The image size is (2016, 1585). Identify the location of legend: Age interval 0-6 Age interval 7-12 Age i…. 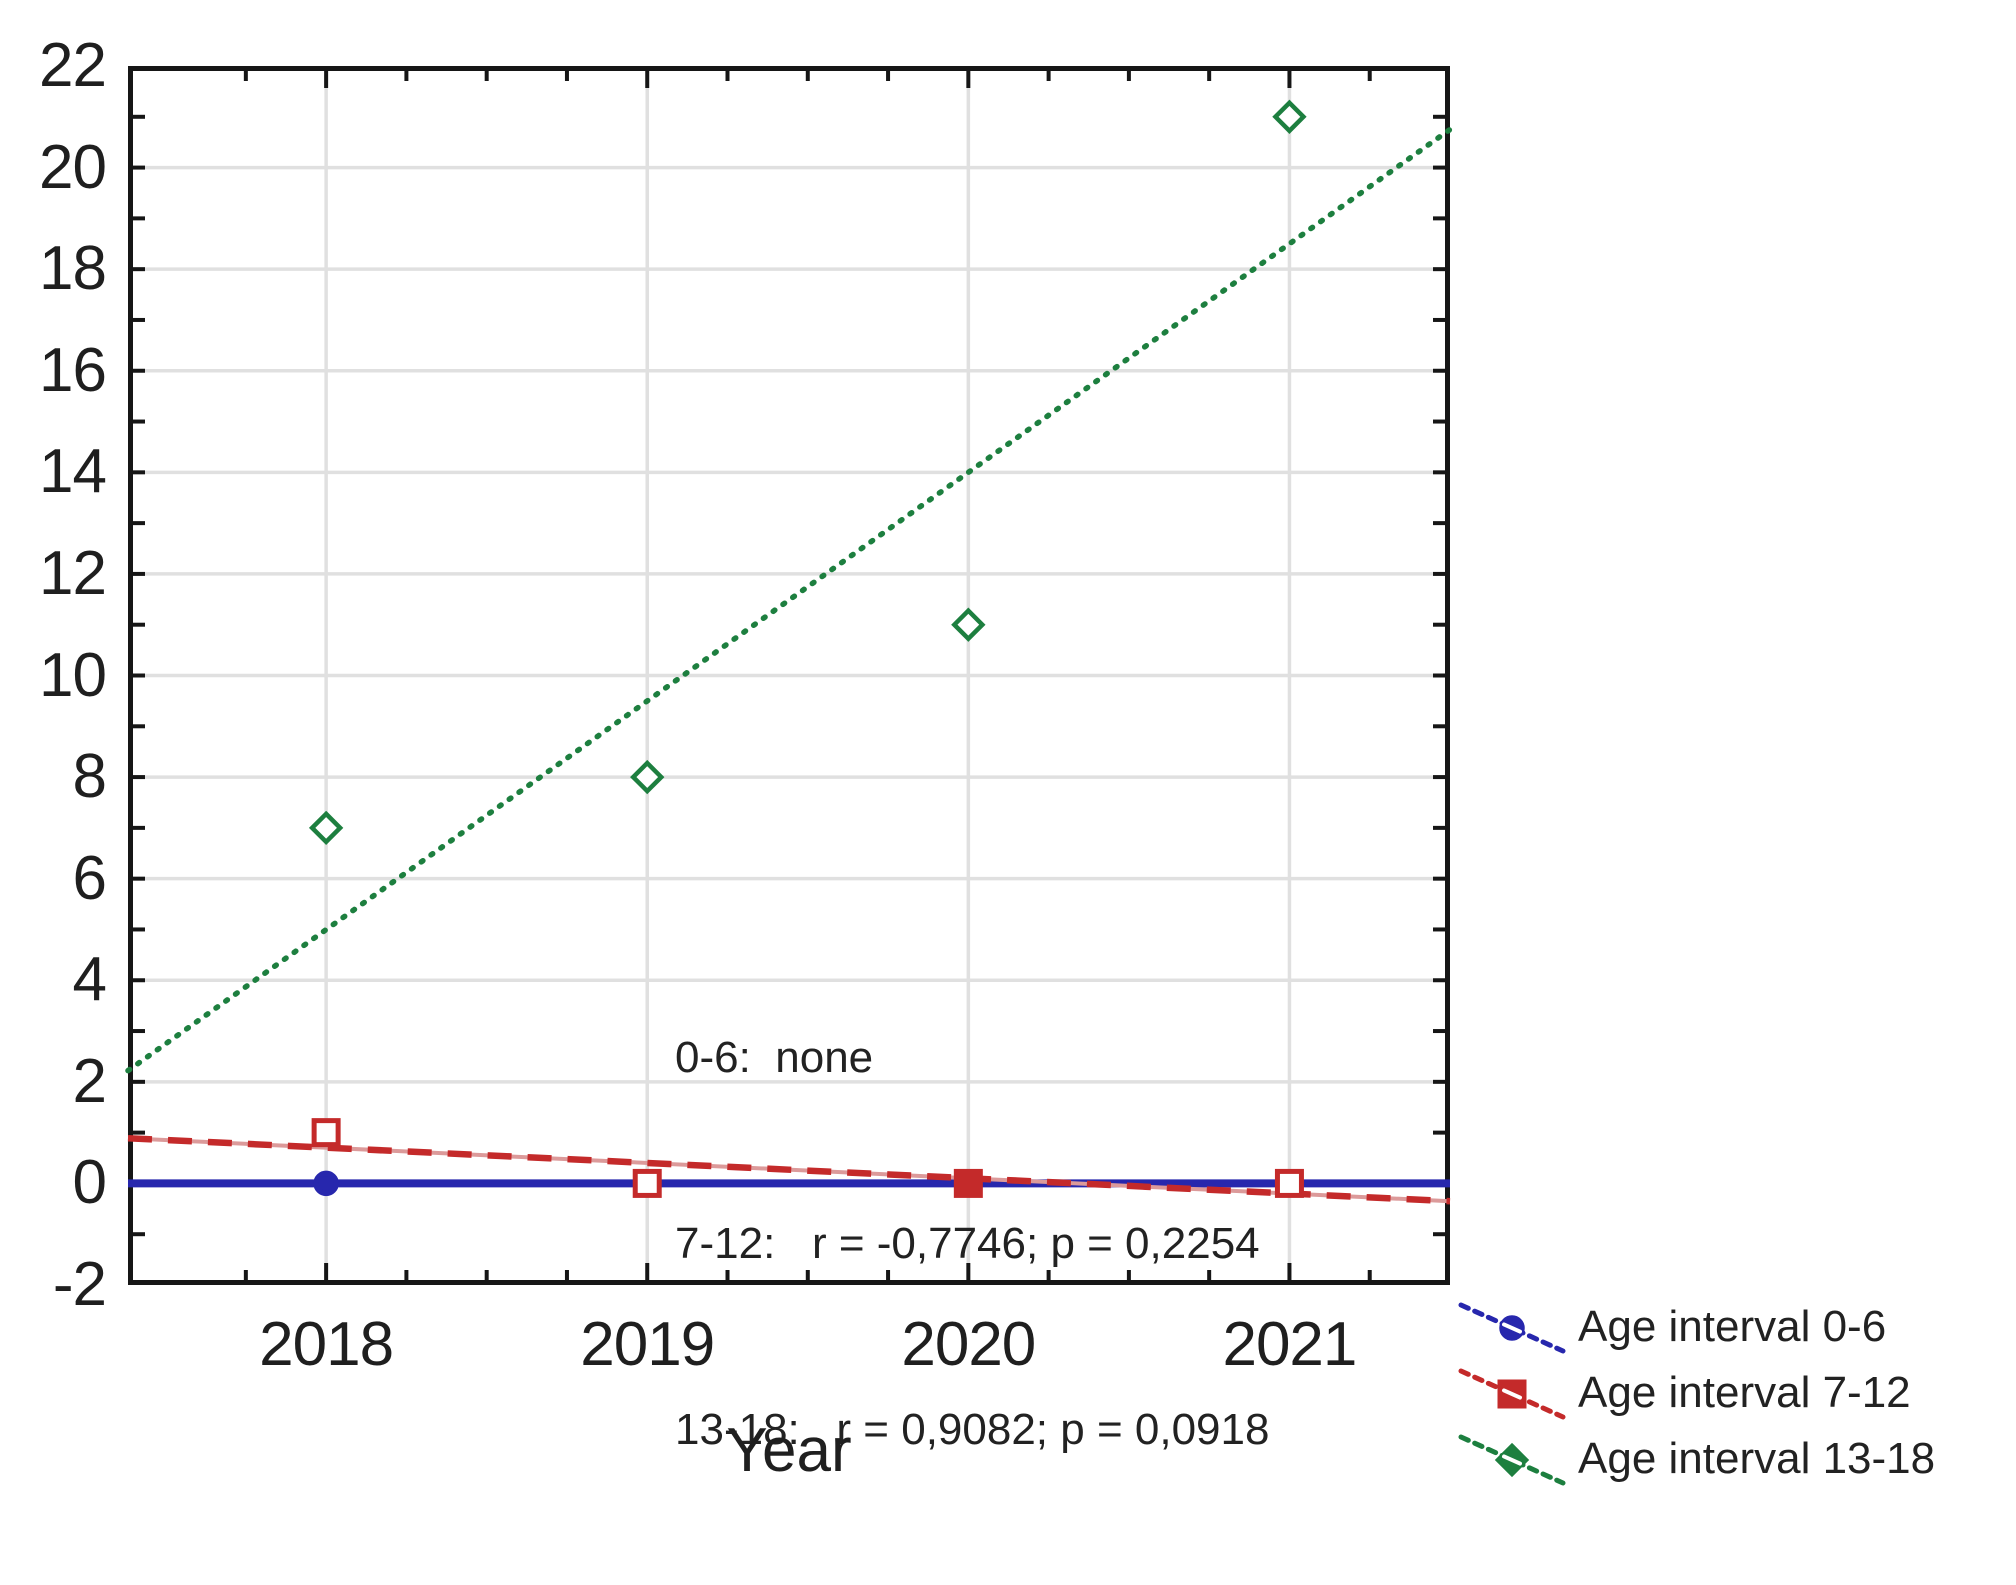
(1696, 1393).